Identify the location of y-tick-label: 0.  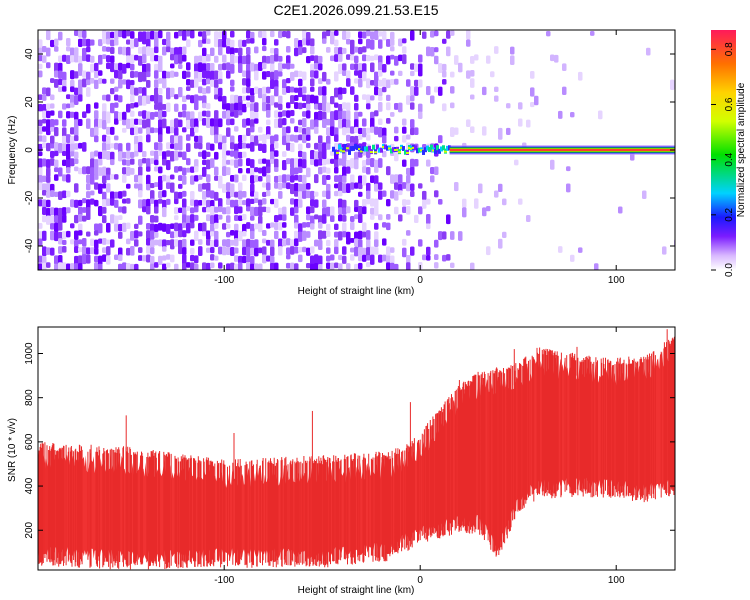
(29, 150).